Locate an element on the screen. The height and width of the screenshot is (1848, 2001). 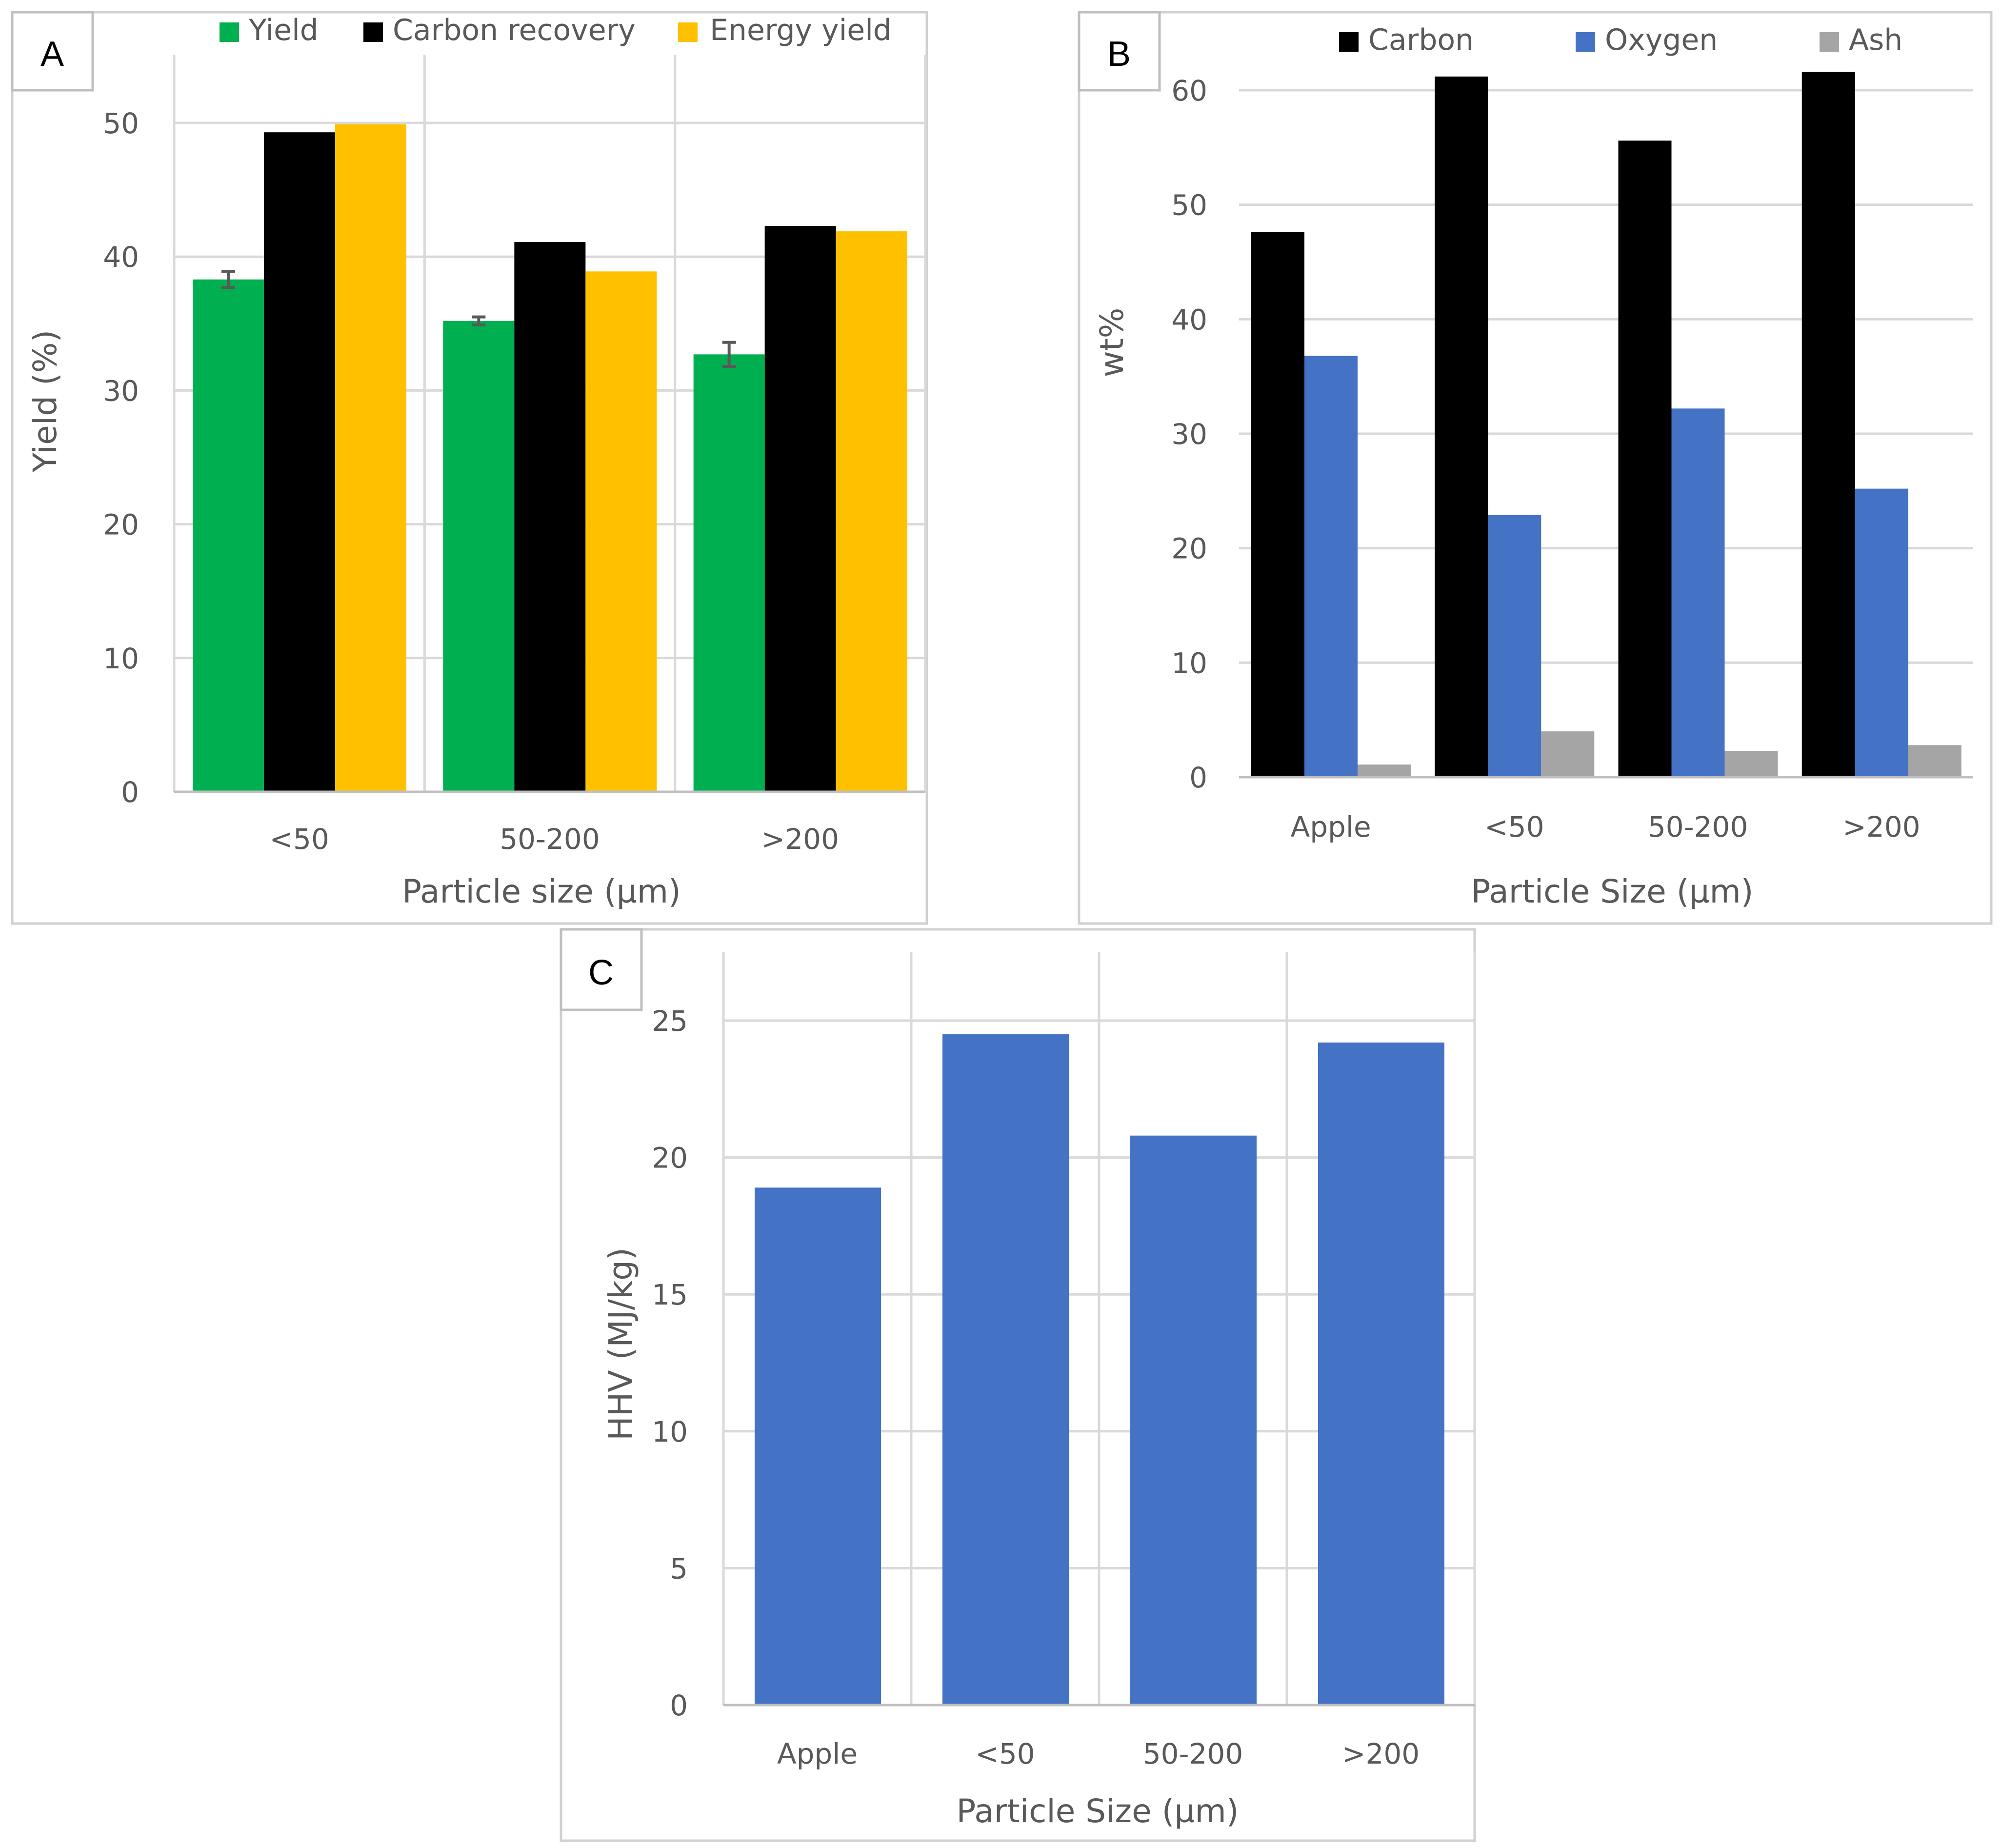
panel-b-y-ticks: 0 10 20 30 40 50 60 is located at coordinates (1189, 434).